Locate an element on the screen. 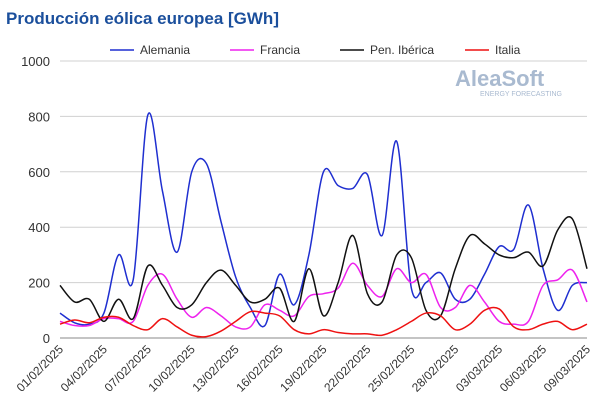 The width and height of the screenshot is (600, 418). y-tick-label: 0 is located at coordinates (46, 338).